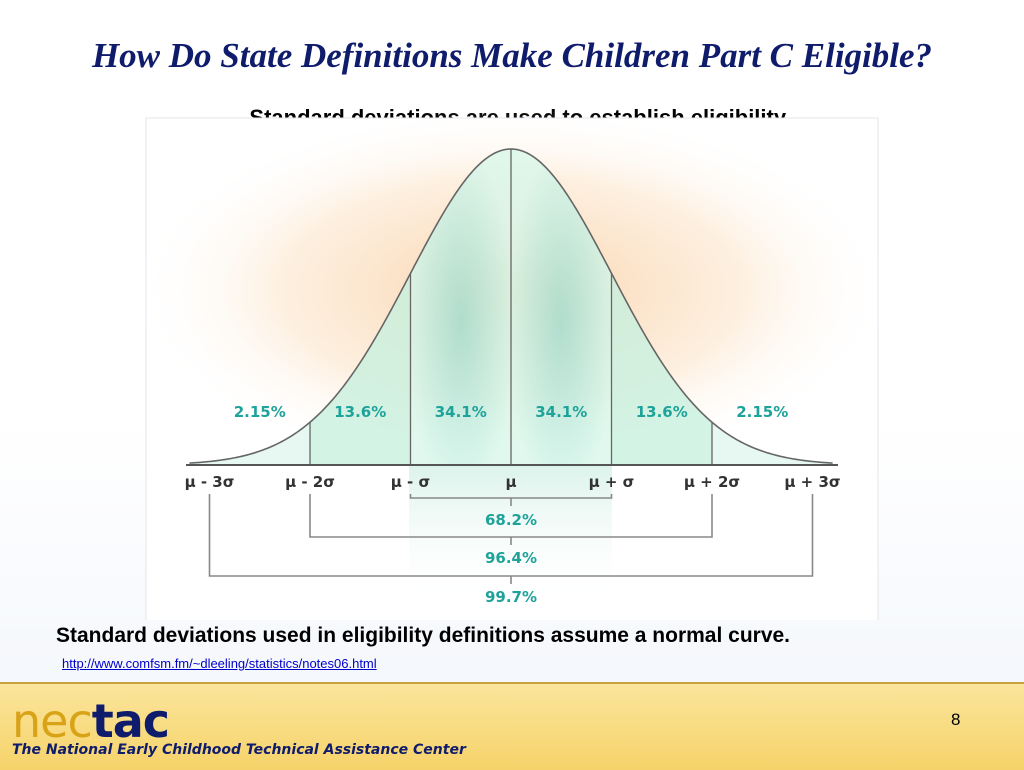 Image resolution: width=1024 pixels, height=770 pixels. Describe the element at coordinates (712, 482) in the screenshot. I see `axis-label: μ + 2σ` at that location.